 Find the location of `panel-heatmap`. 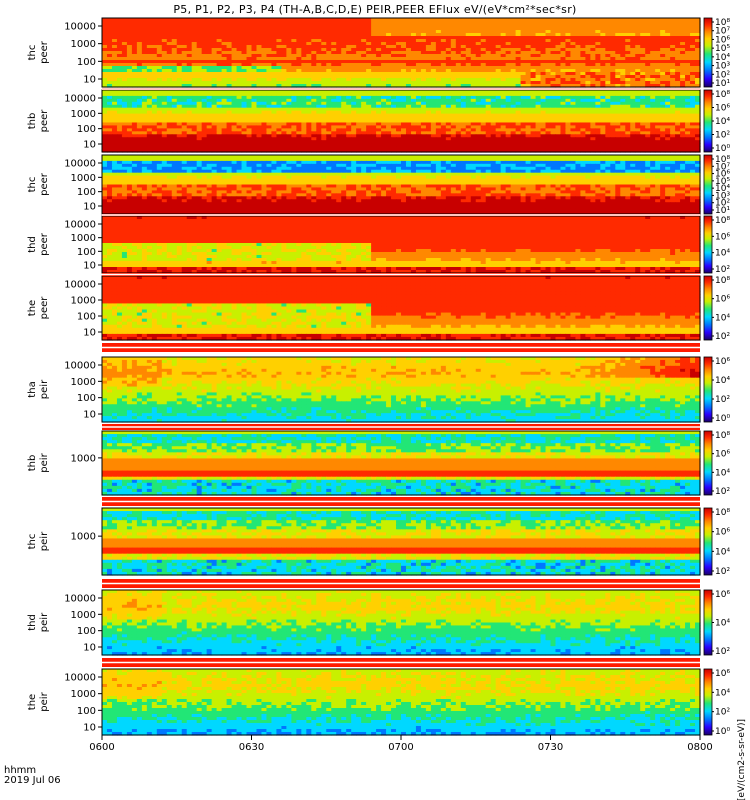

panel-heatmap is located at coordinates (401, 121).